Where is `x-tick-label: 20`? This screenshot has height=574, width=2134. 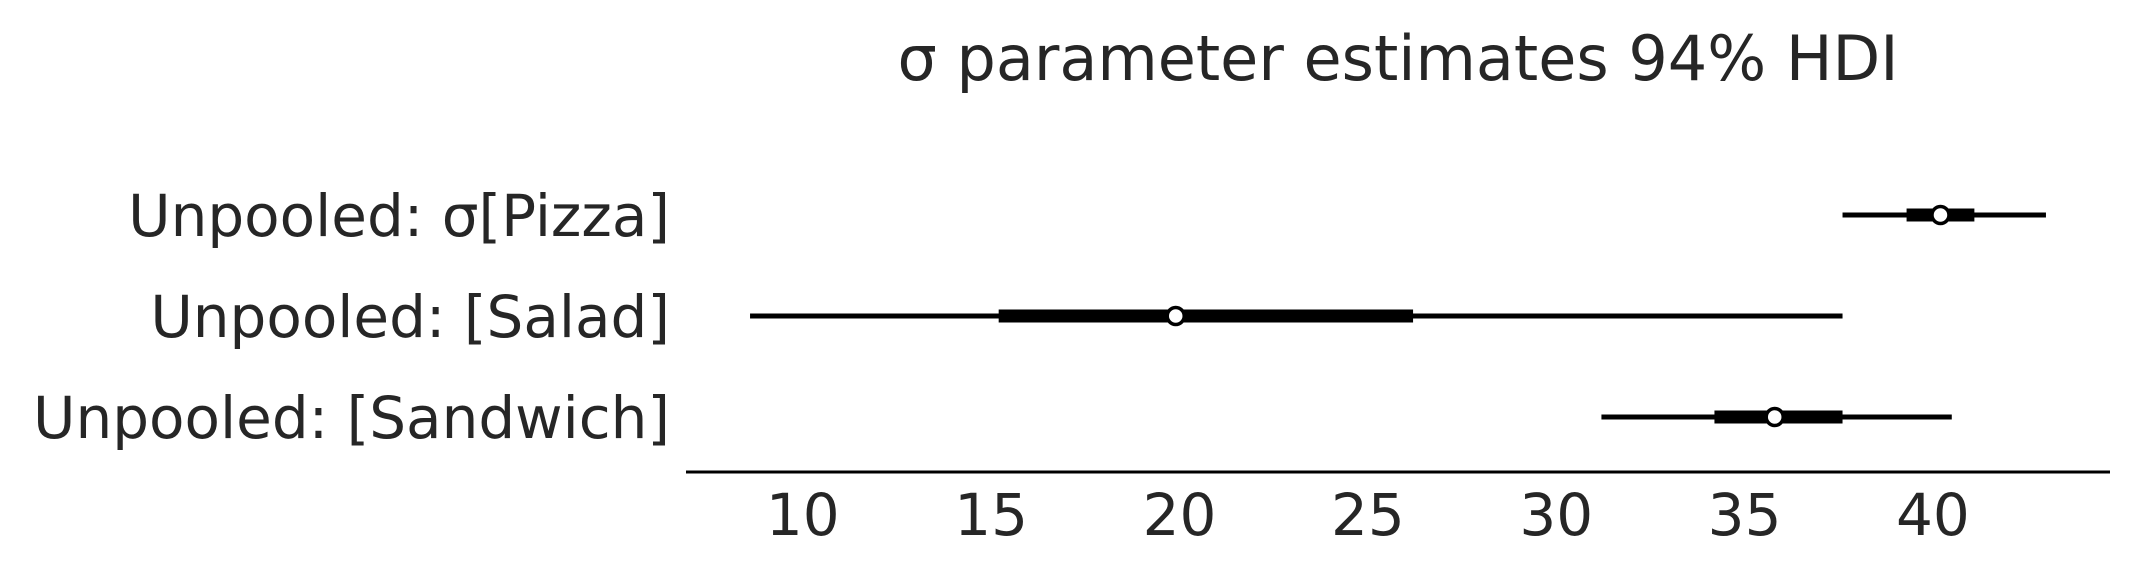 x-tick-label: 20 is located at coordinates (1180, 515).